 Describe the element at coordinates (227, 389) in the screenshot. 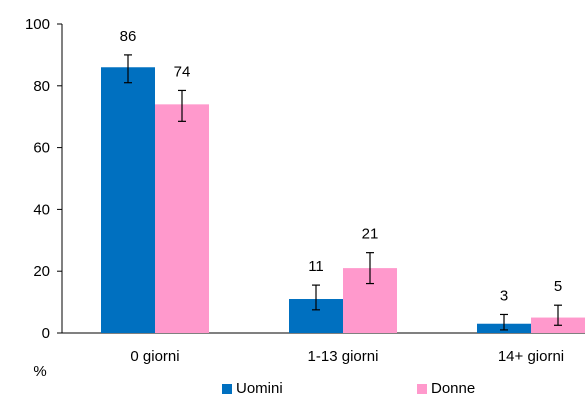

I see `legend-swatch-uomini` at that location.